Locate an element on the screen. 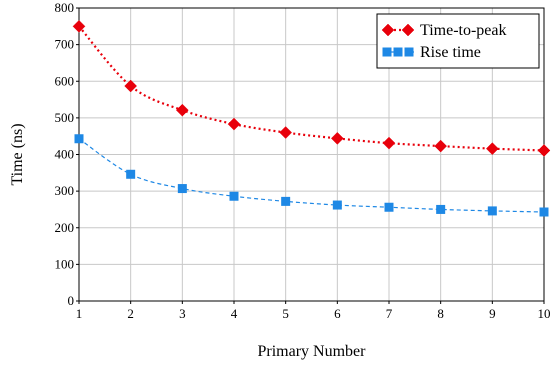 The image size is (552, 367). x-tick-label: 4 is located at coordinates (234, 313).